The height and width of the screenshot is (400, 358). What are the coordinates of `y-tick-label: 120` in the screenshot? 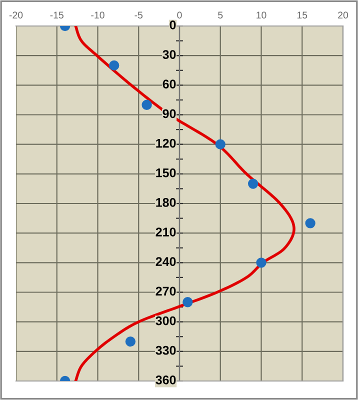 It's located at (166, 143).